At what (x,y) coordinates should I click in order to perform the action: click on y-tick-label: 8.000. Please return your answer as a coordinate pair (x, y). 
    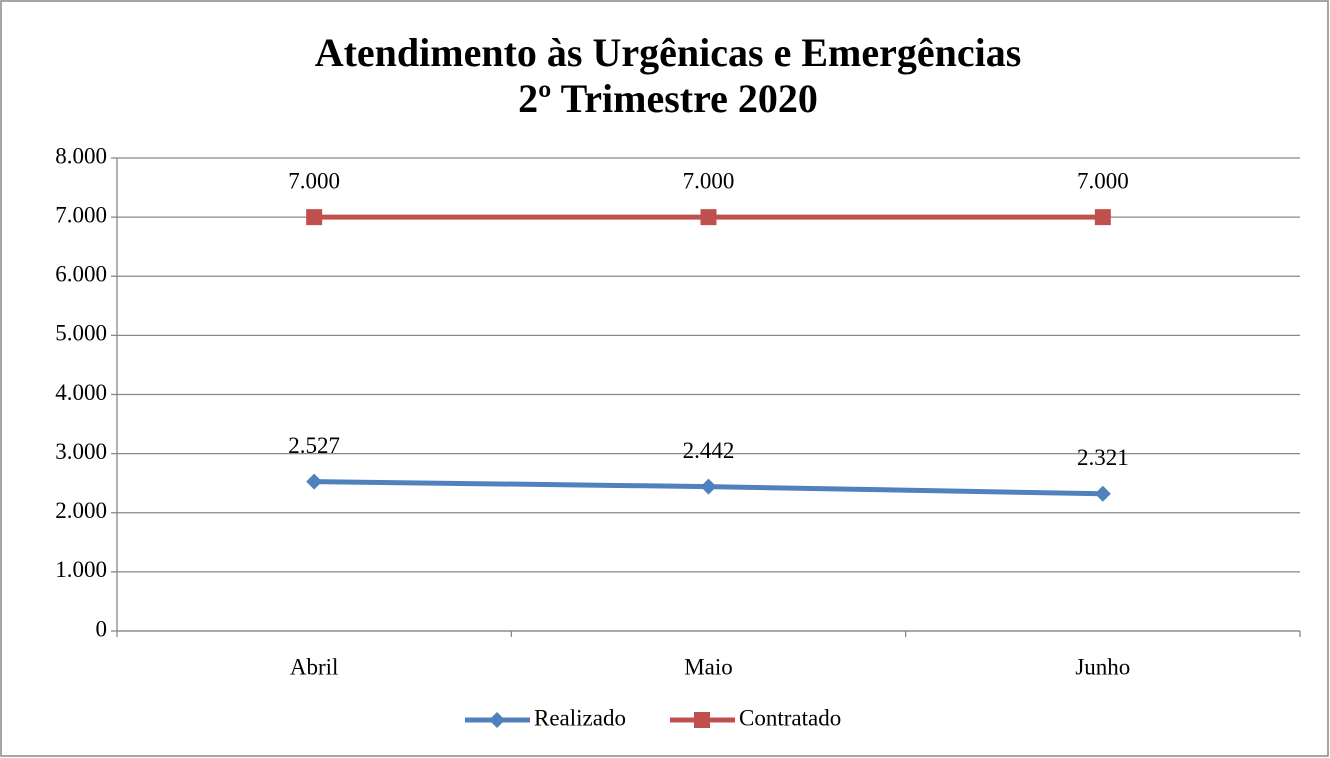
    Looking at the image, I should click on (81, 155).